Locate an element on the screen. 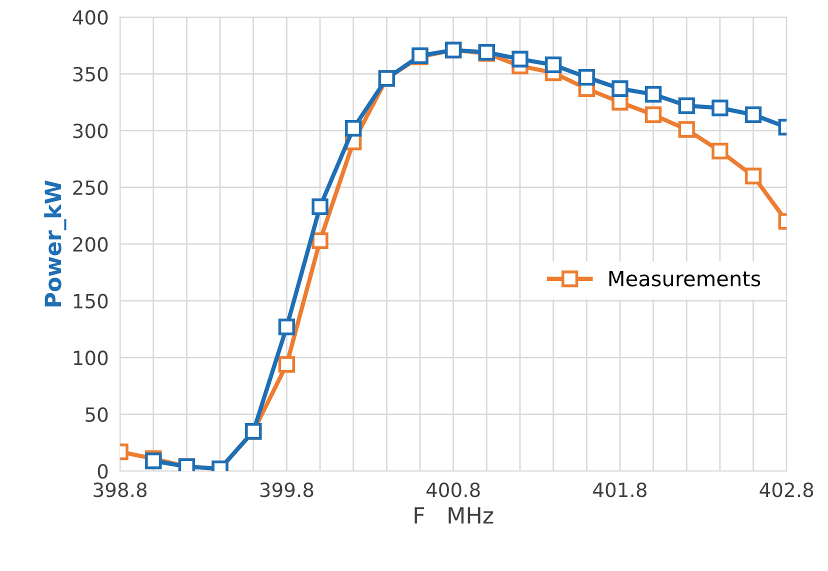  x-tick-label: 399.8 is located at coordinates (287, 490).